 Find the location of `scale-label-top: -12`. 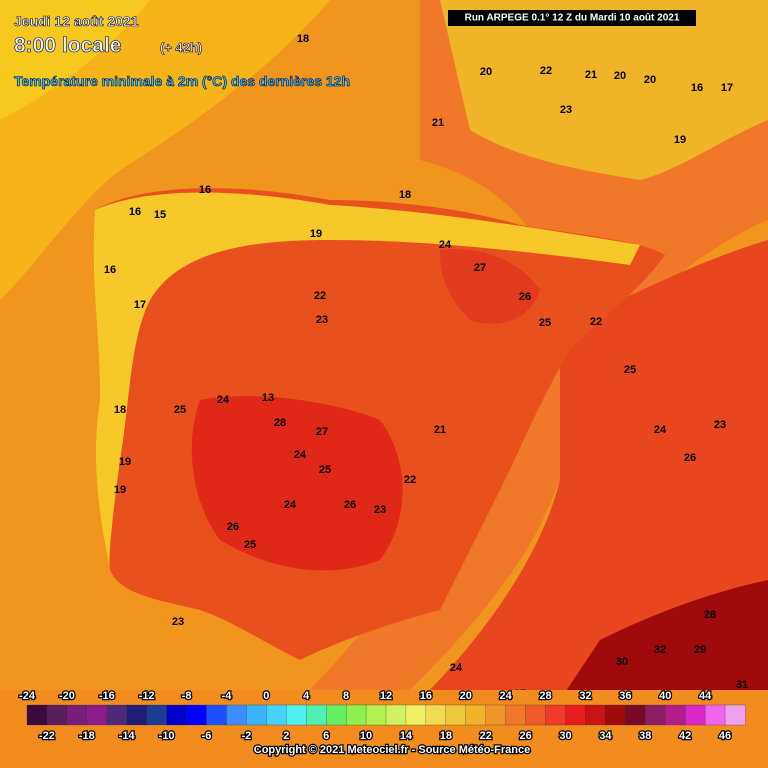

scale-label-top: -12 is located at coordinates (147, 696).